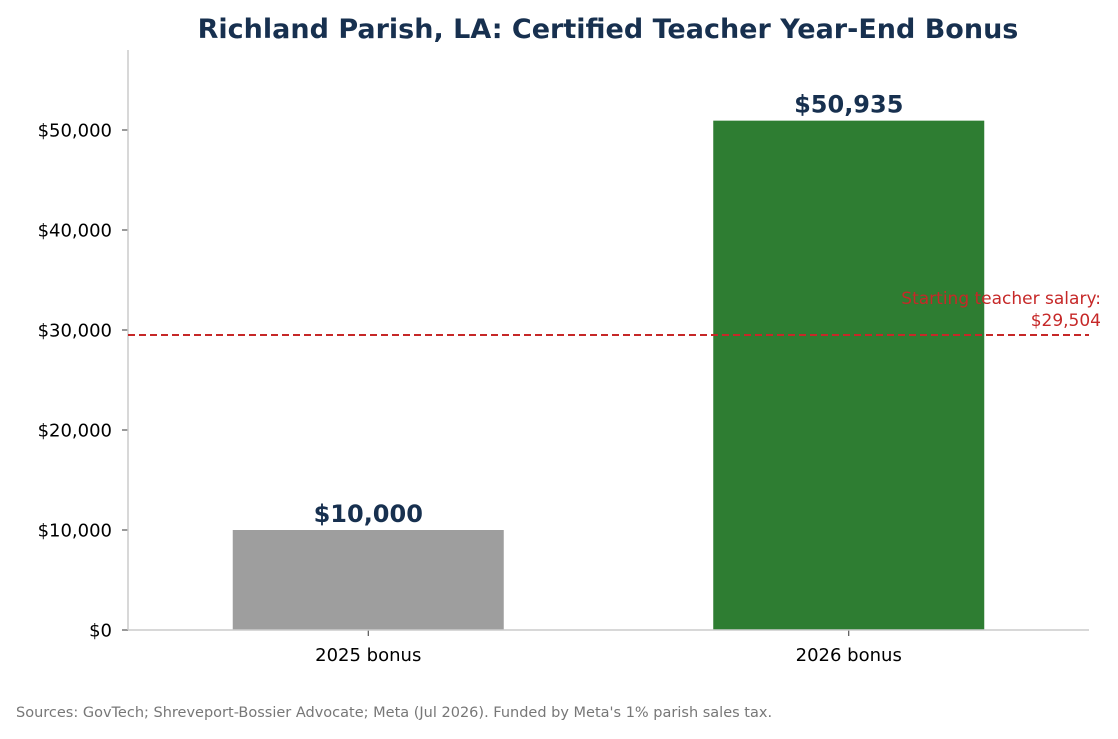 Image resolution: width=1118 pixels, height=739 pixels. I want to click on y-tick-label: $40,000, so click(75, 231).